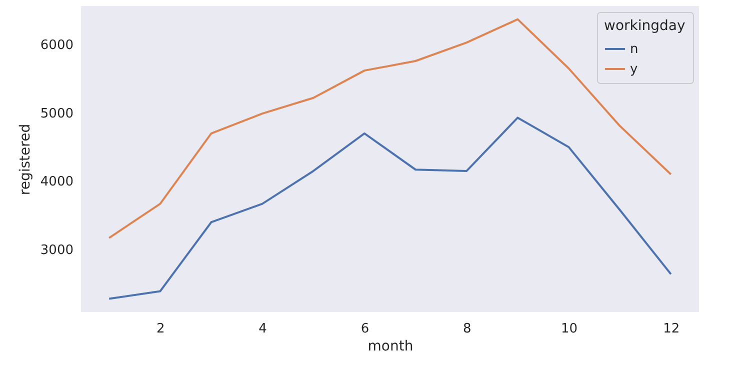  Describe the element at coordinates (391, 346) in the screenshot. I see `x-axis-title: month` at that location.